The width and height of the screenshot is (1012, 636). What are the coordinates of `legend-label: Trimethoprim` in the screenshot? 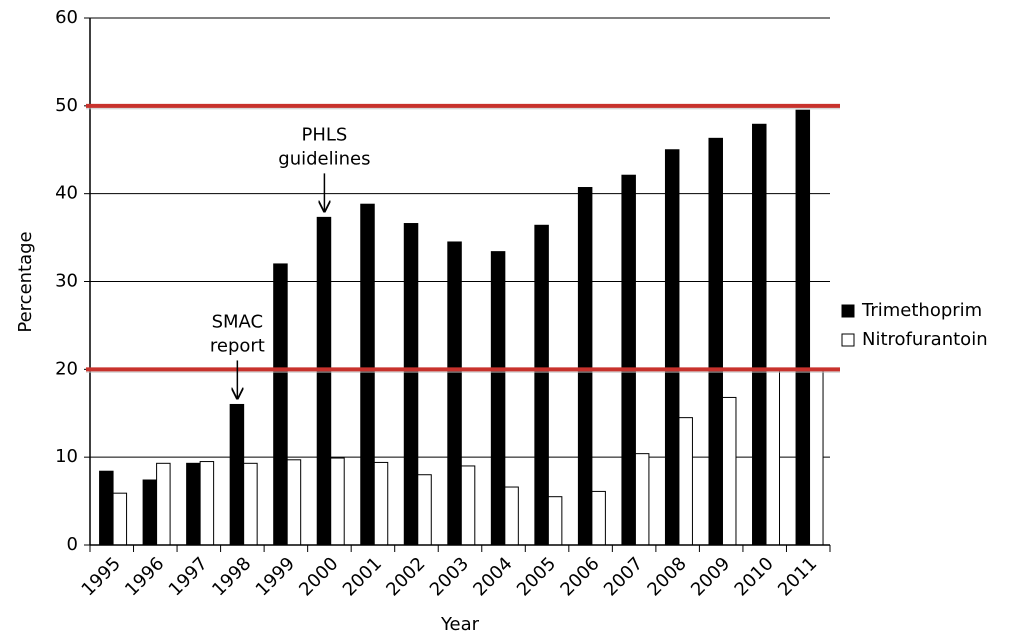 It's located at (921, 310).